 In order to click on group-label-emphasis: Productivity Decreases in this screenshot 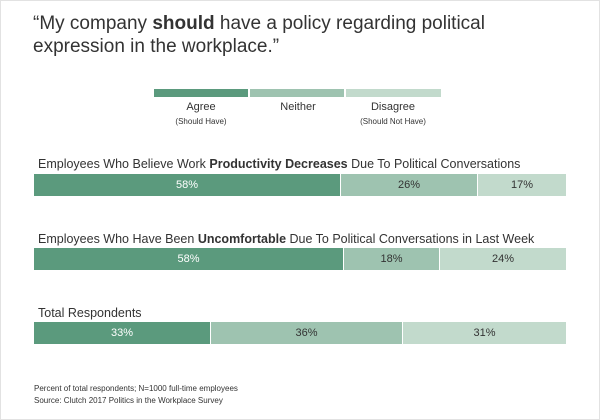, I will do `click(278, 164)`.